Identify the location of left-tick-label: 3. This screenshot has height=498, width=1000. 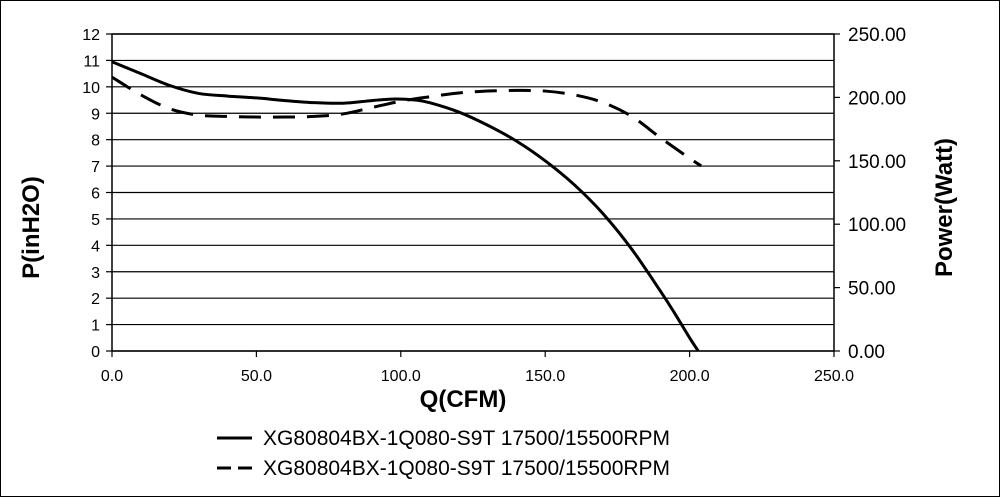
(95, 273).